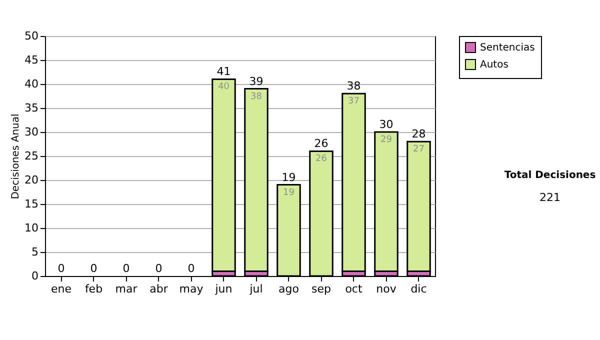 This screenshot has height=340, width=600. Describe the element at coordinates (255, 289) in the screenshot. I see `x-tick-label: jul` at that location.